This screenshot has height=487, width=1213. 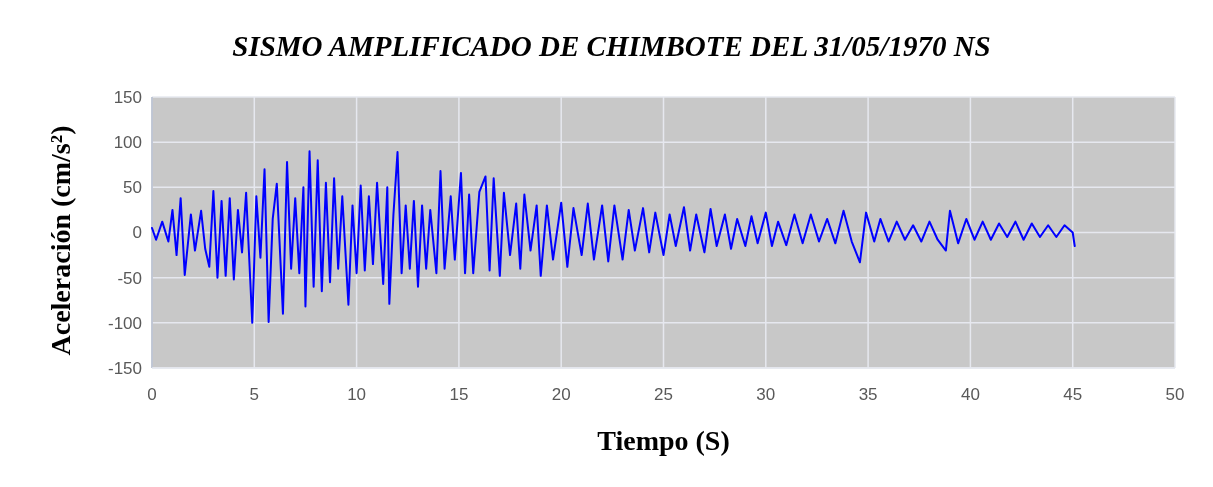 What do you see at coordinates (127, 97) in the screenshot?
I see `y-tick-label: 150` at bounding box center [127, 97].